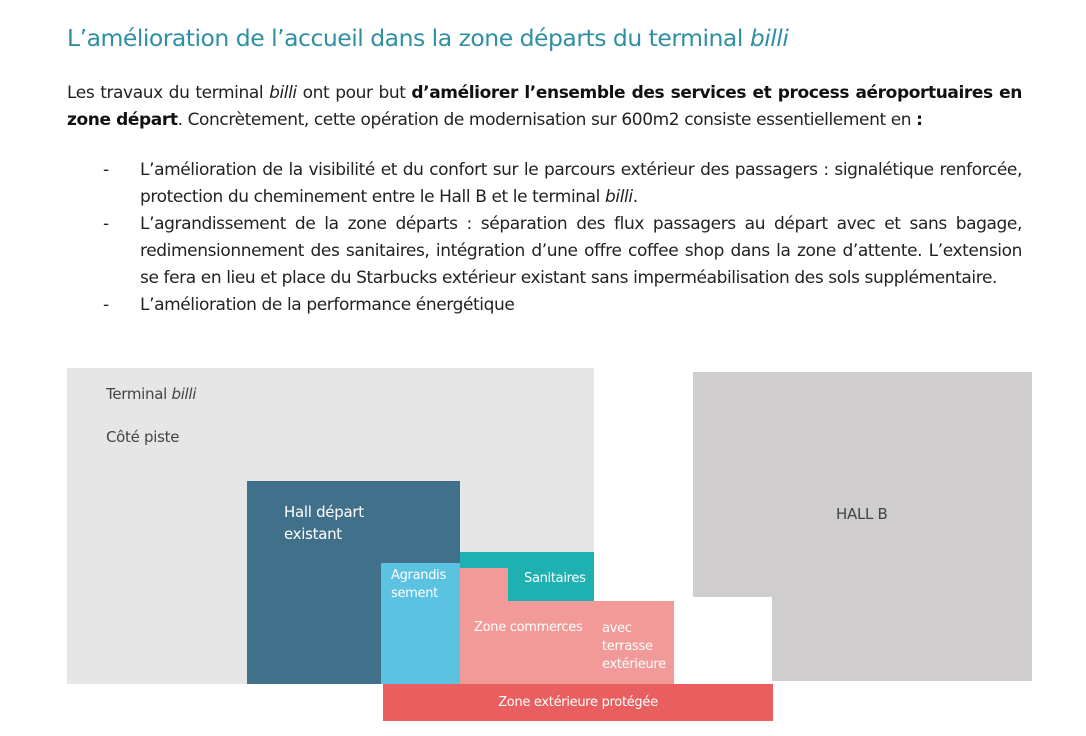 The image size is (1086, 736). What do you see at coordinates (414, 593) in the screenshot?
I see `agrandissement-line-2: sement` at bounding box center [414, 593].